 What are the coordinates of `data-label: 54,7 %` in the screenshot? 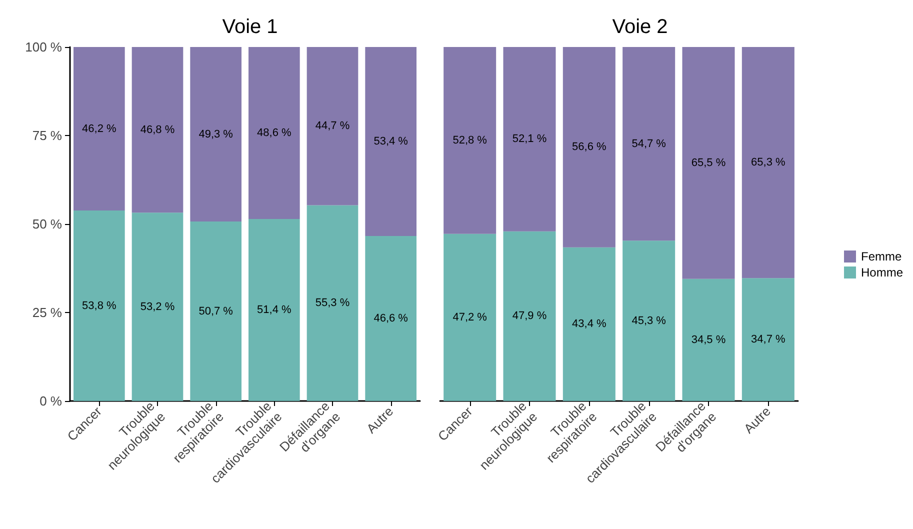 It's located at (649, 144).